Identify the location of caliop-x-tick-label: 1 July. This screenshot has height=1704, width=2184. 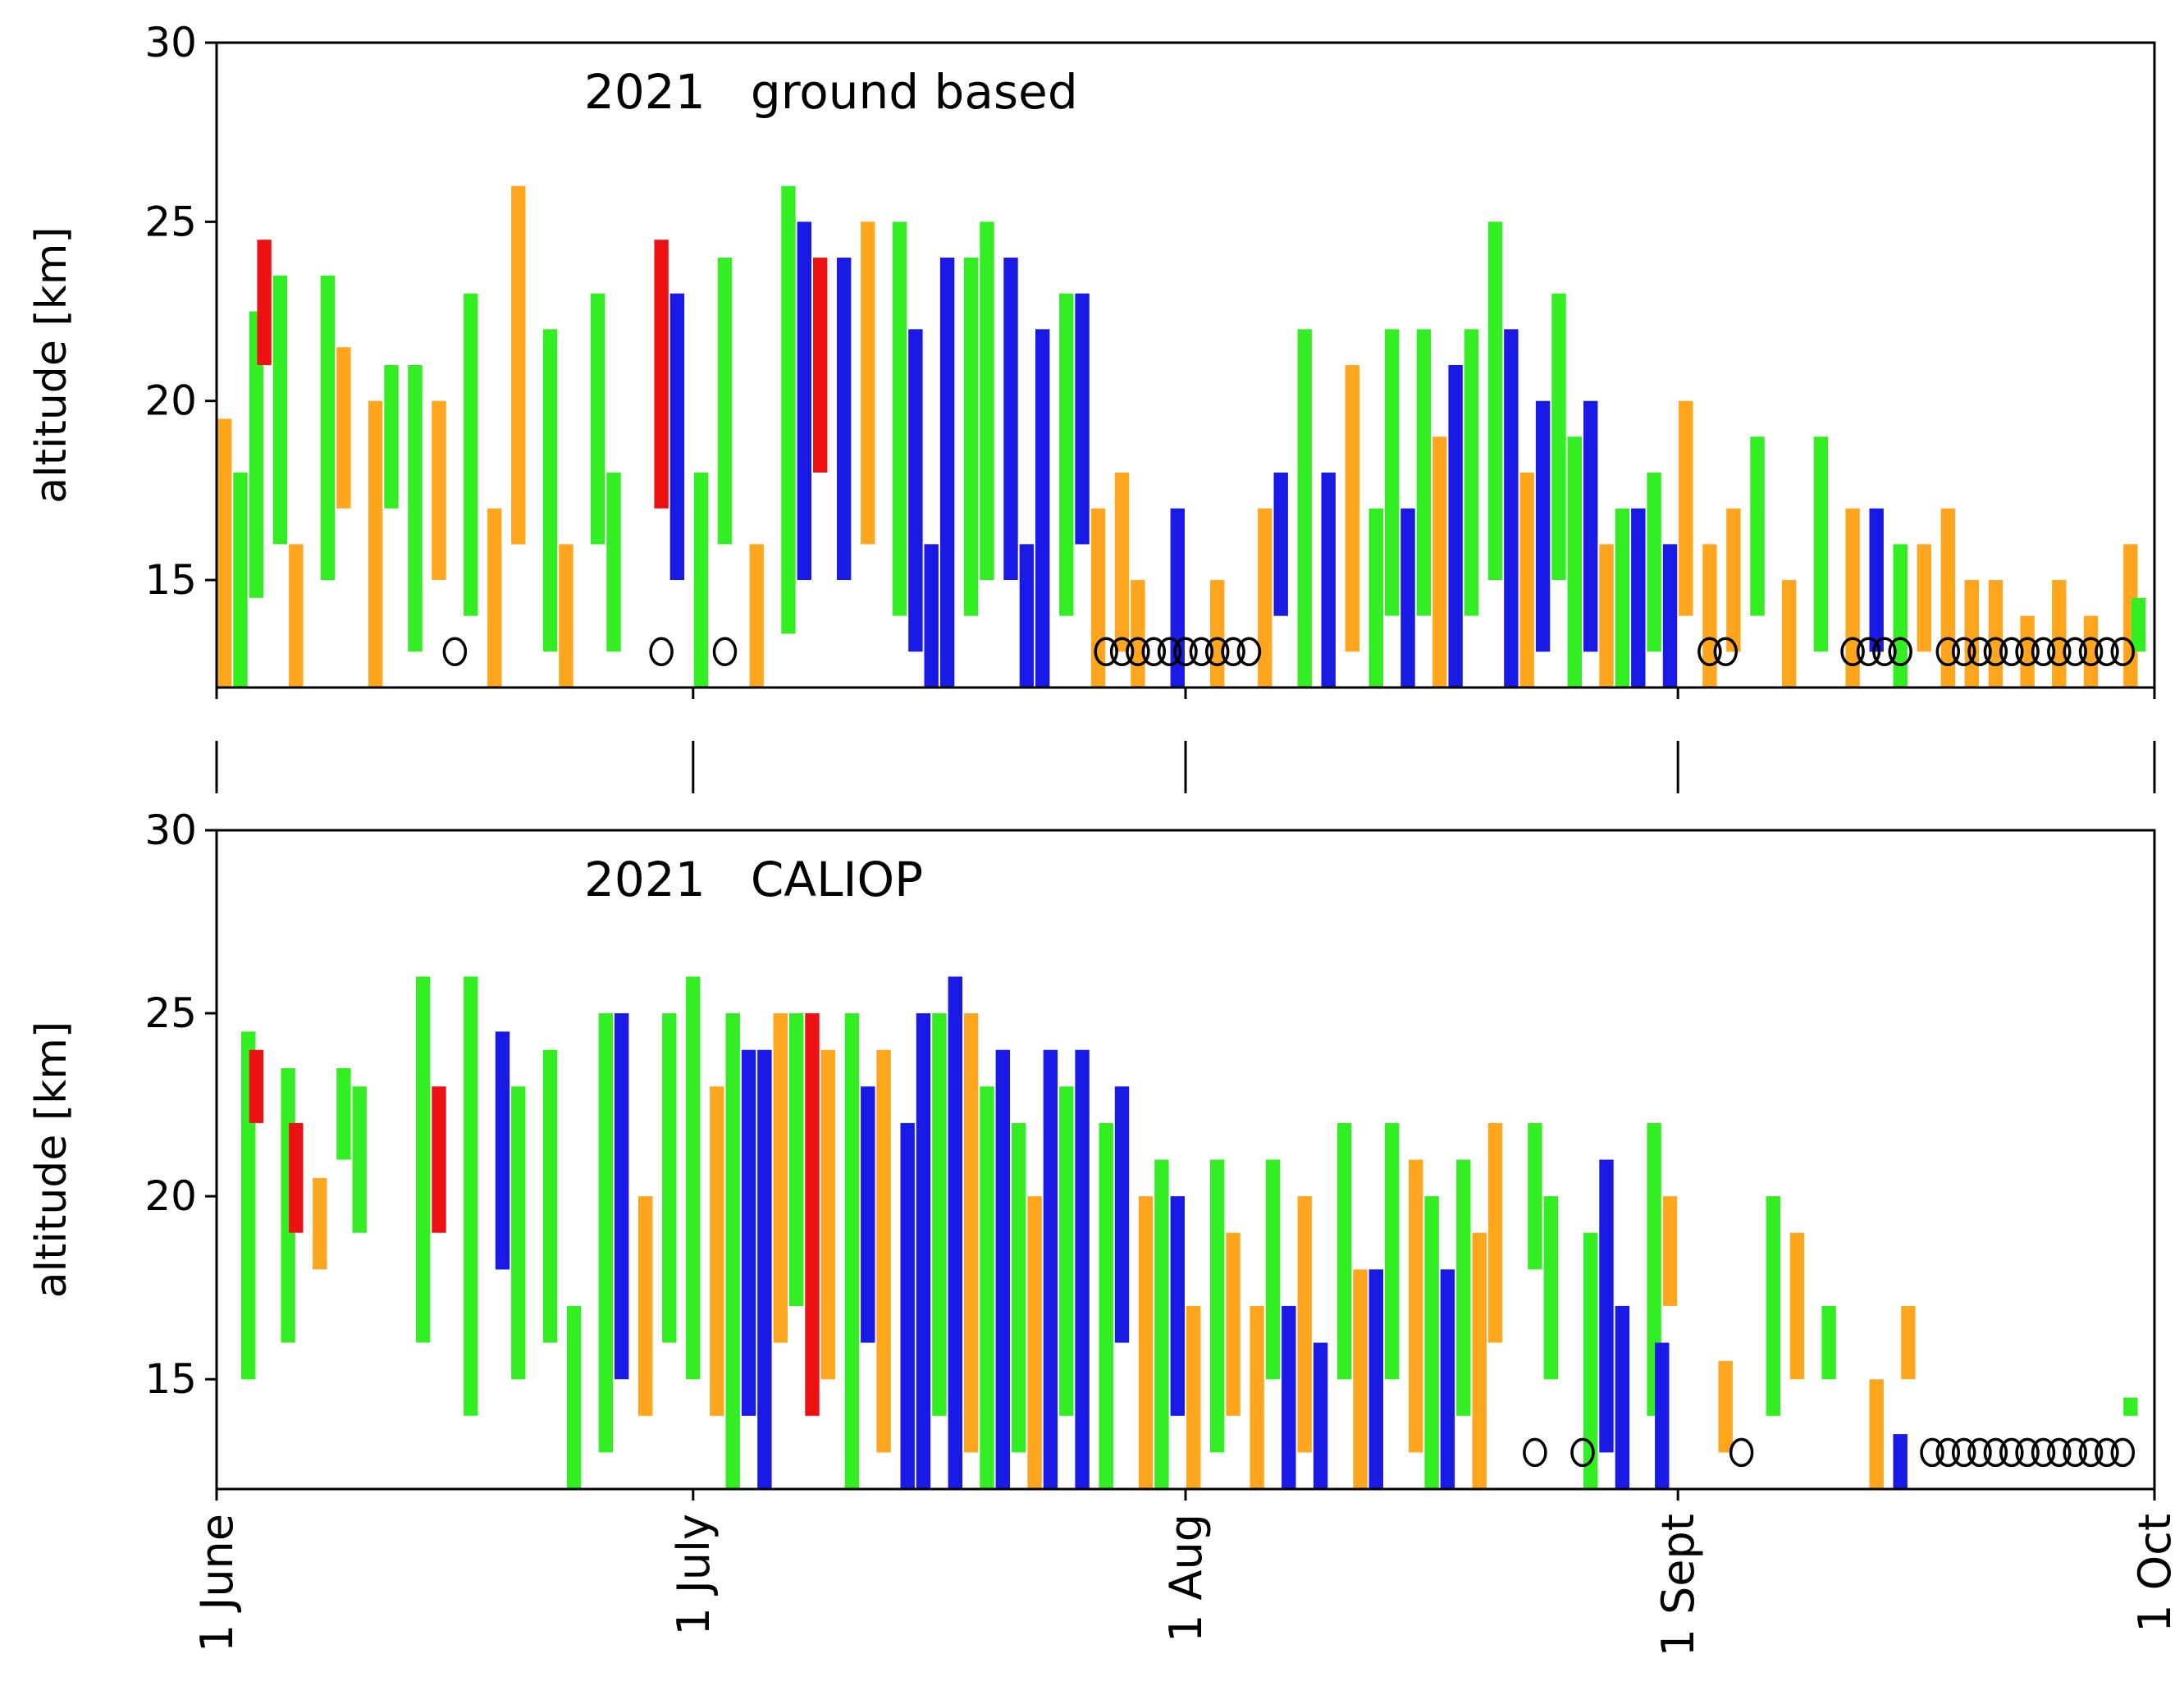
(694, 1575).